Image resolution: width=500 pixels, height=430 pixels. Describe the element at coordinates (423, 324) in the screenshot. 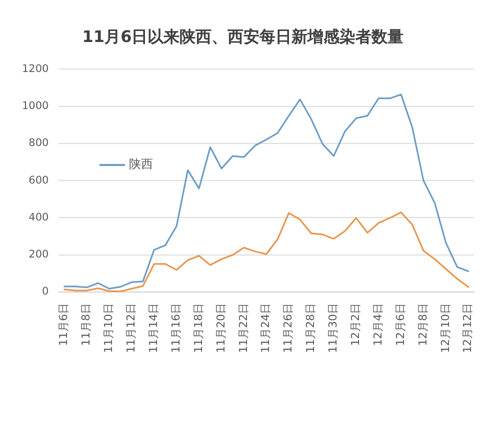

I see `x-tick-label: 12月8日` at that location.